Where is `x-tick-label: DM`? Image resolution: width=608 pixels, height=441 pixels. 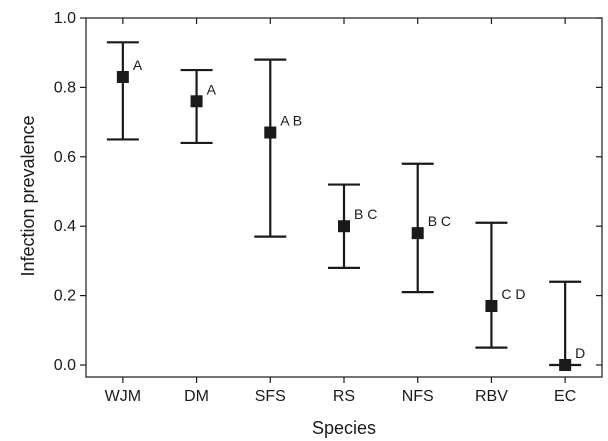
x-tick-label: DM is located at coordinates (196, 396).